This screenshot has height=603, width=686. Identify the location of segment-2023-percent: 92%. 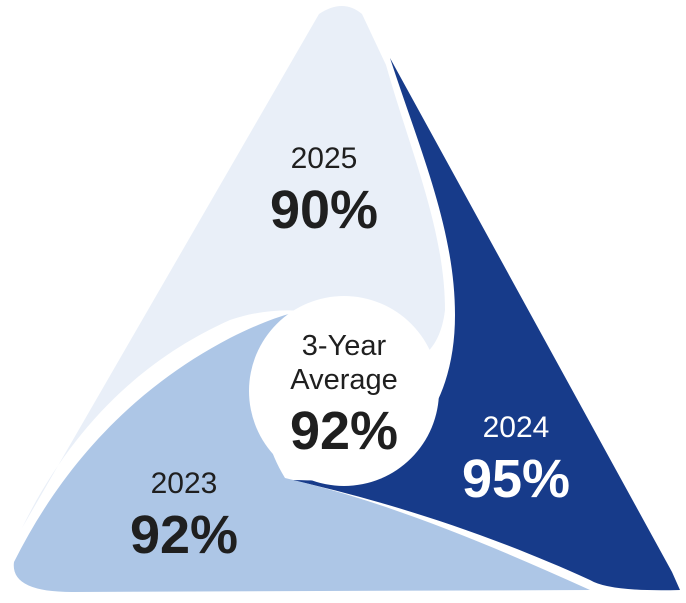
(184, 535).